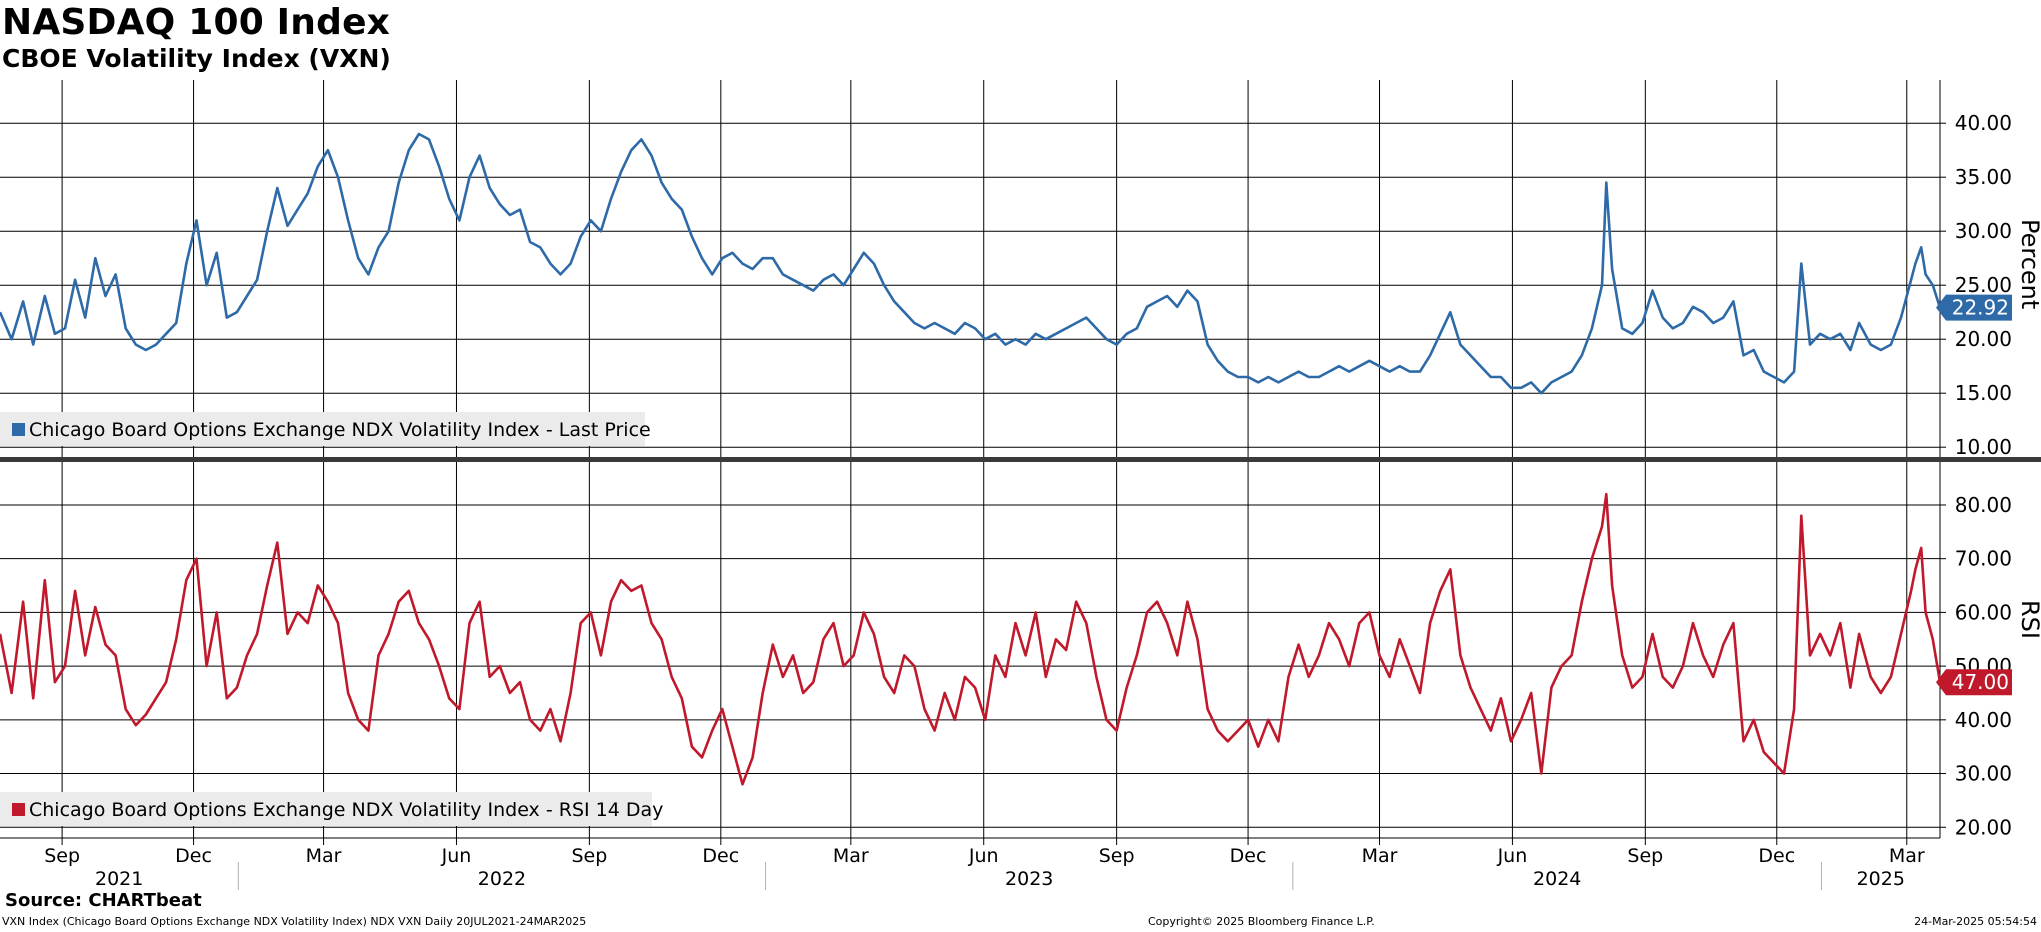 This screenshot has width=2041, height=932. What do you see at coordinates (1983, 505) in the screenshot?
I see `y-tick-label: 80.00` at bounding box center [1983, 505].